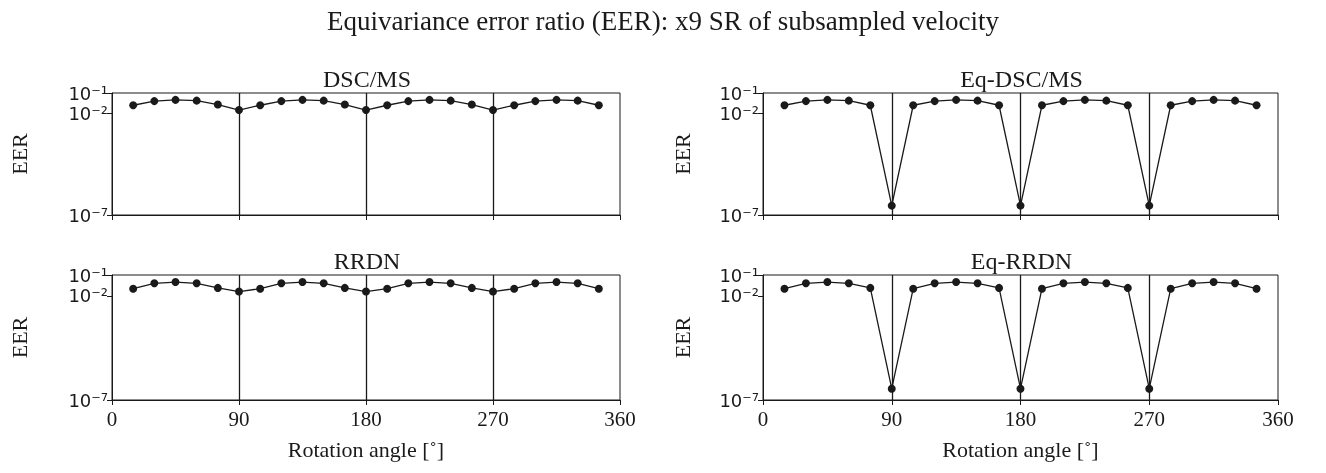 The image size is (1326, 473). I want to click on chart-title: Eq-RRDN, so click(1021, 261).